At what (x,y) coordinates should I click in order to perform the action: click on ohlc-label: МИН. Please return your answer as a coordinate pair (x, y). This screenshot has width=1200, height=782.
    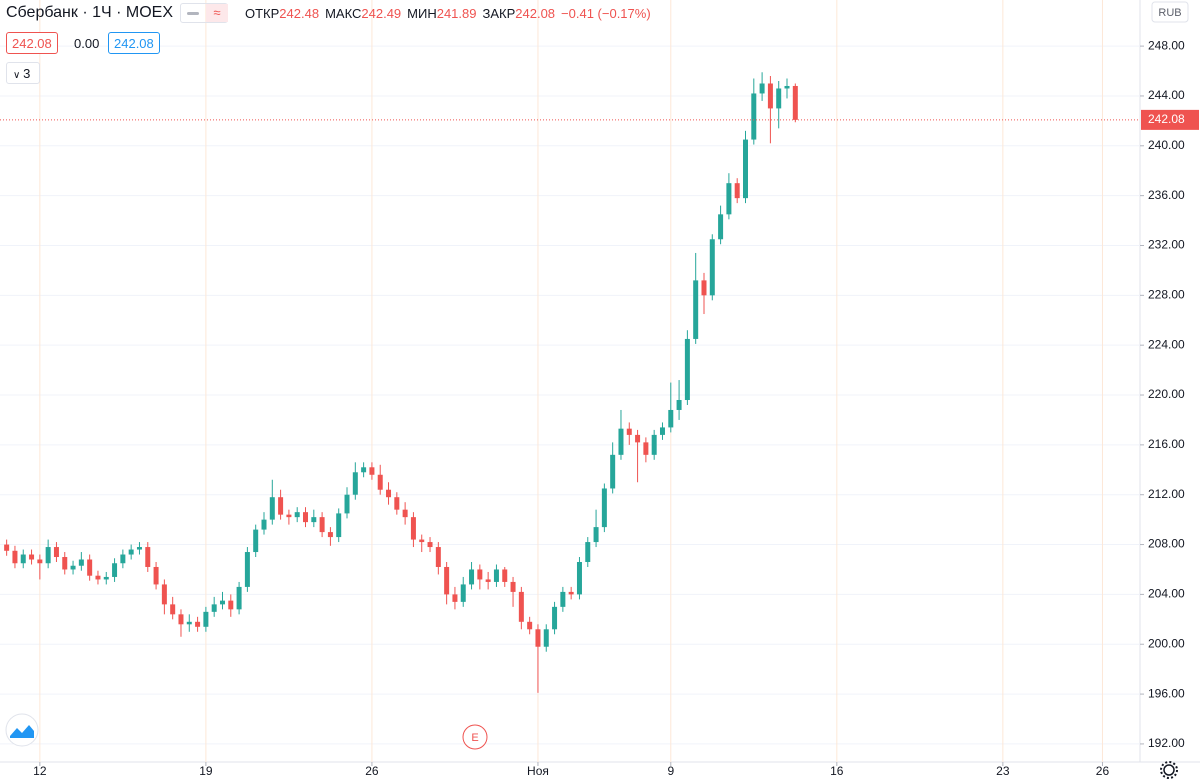
    Looking at the image, I should click on (422, 13).